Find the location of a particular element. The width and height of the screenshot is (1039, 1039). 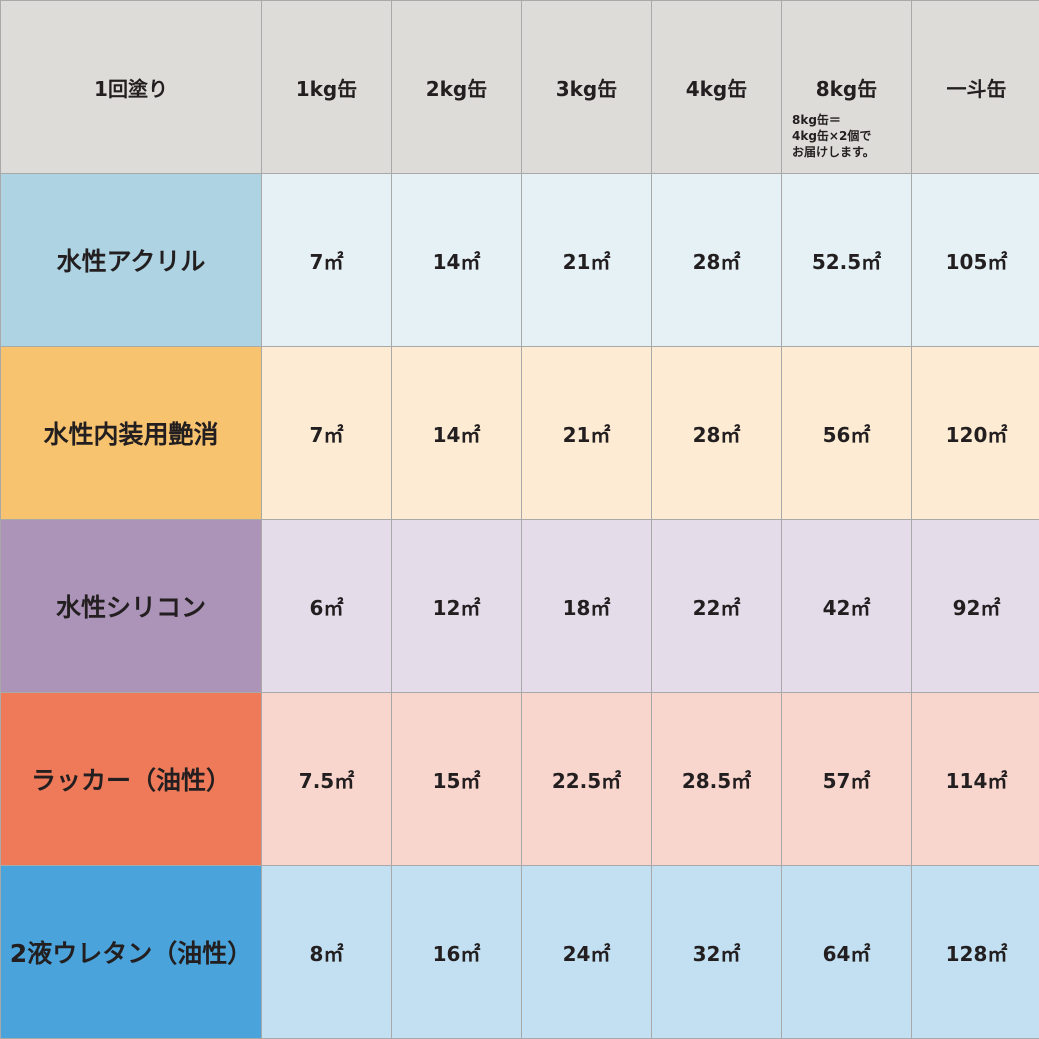

coverage-cell: 22㎡ is located at coordinates (716, 606).